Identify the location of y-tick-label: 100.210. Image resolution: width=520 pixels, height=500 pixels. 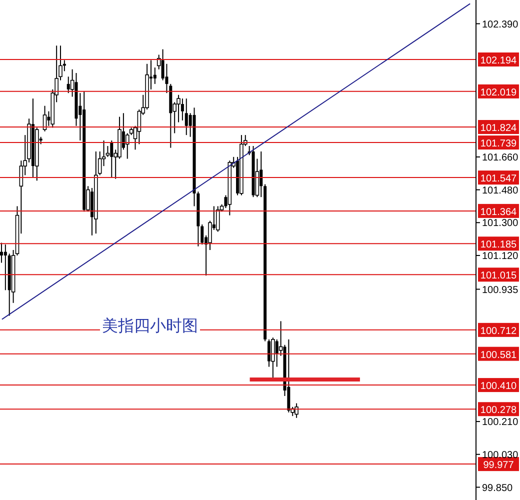
(500, 422).